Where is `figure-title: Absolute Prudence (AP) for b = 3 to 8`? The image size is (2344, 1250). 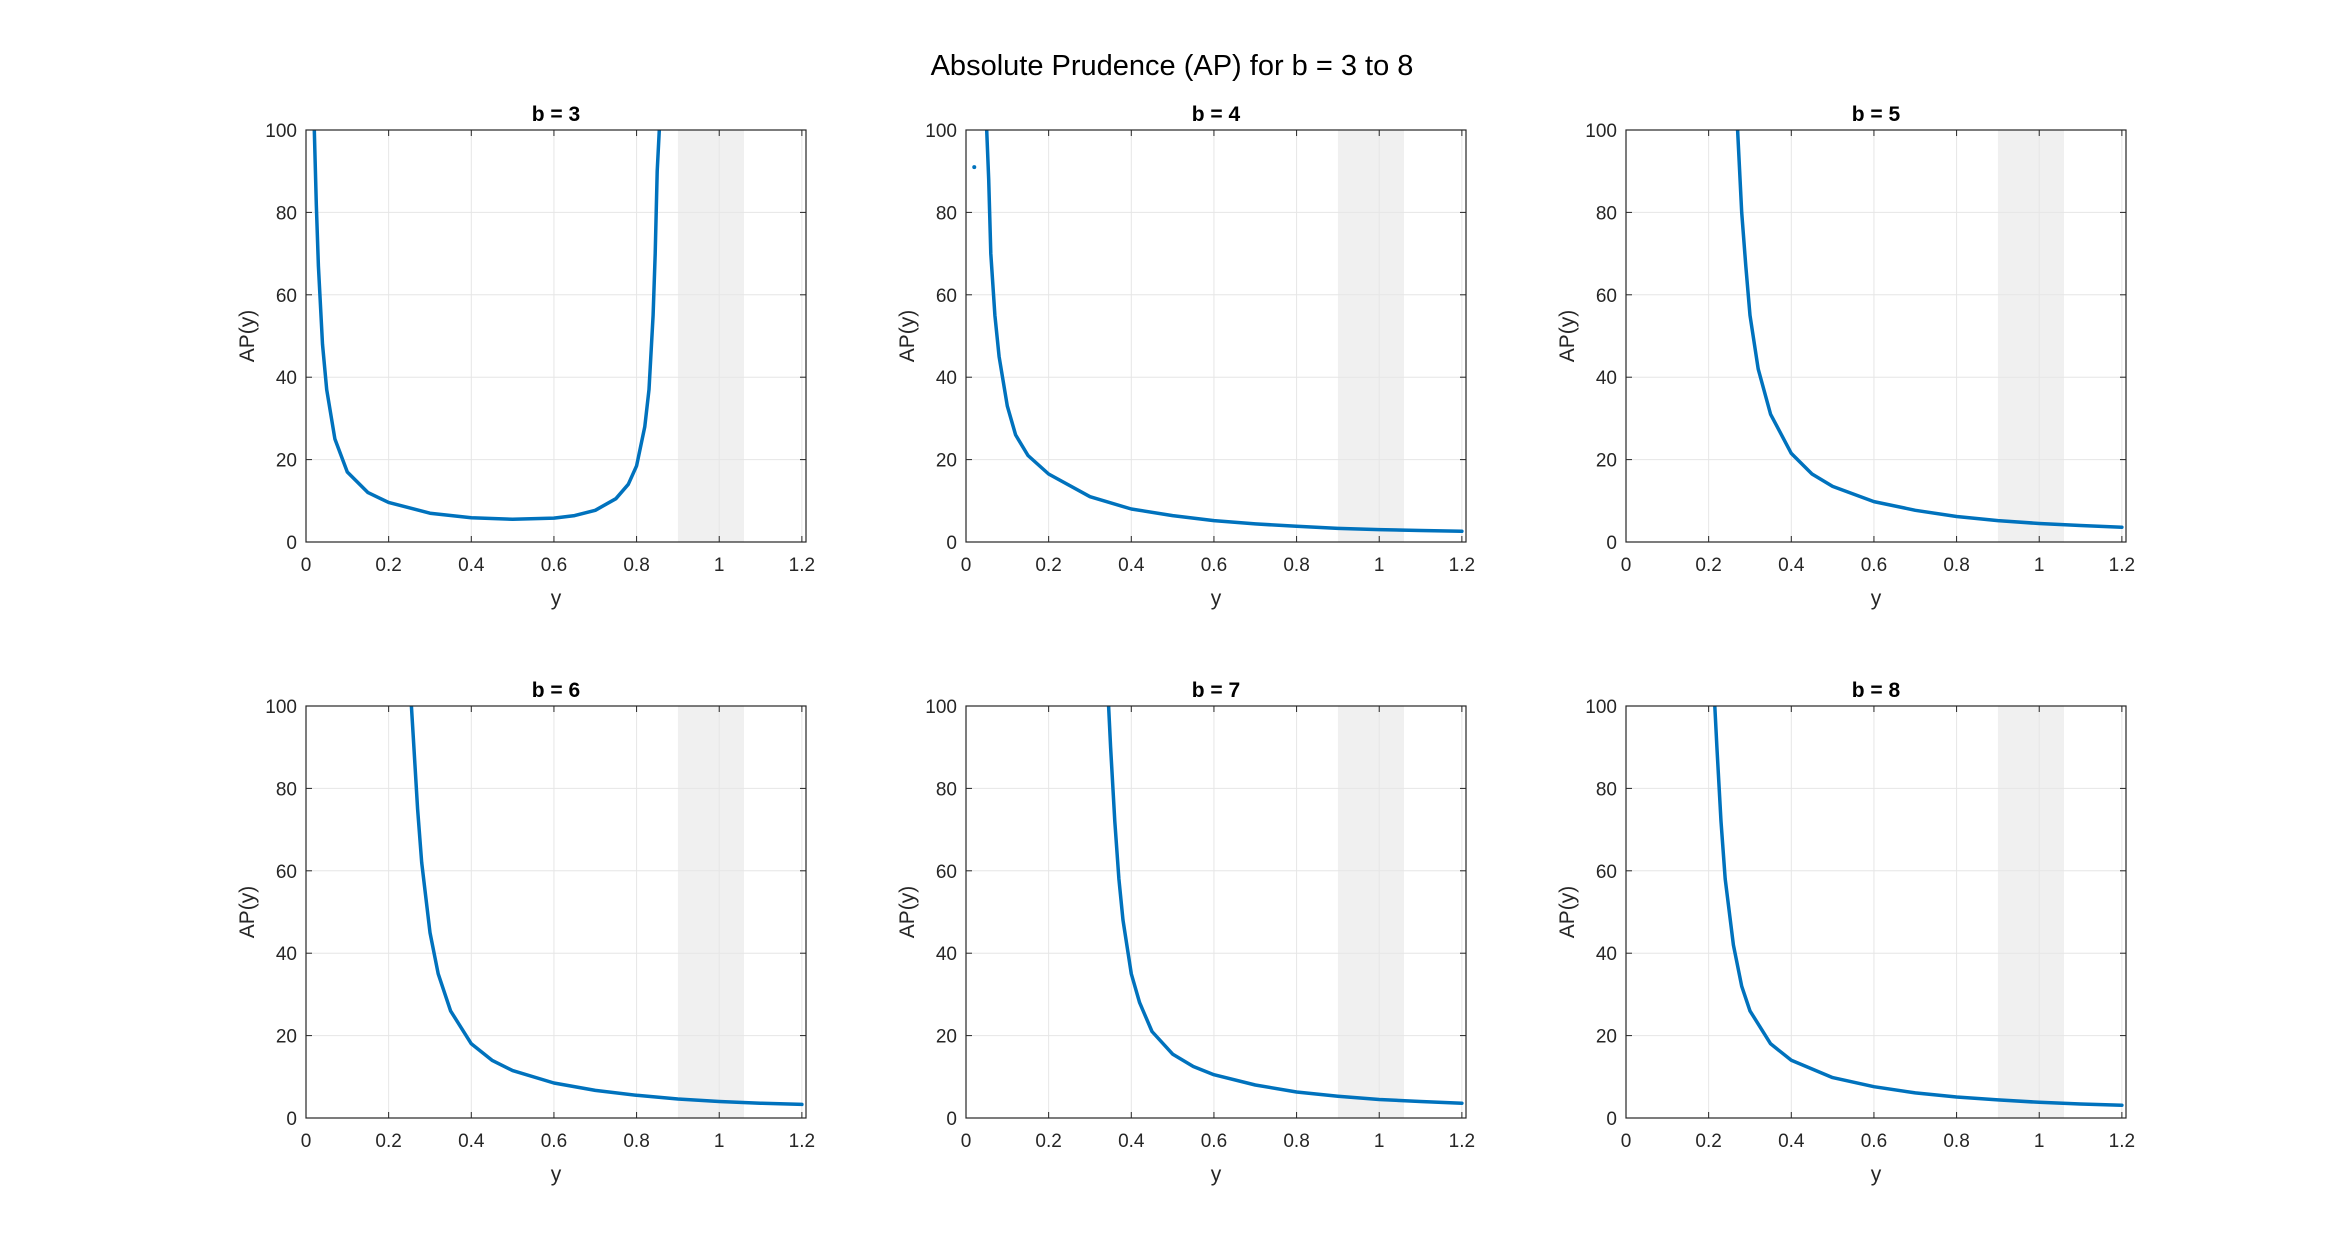
figure-title: Absolute Prudence (AP) for b = 3 to 8 is located at coordinates (1172, 66).